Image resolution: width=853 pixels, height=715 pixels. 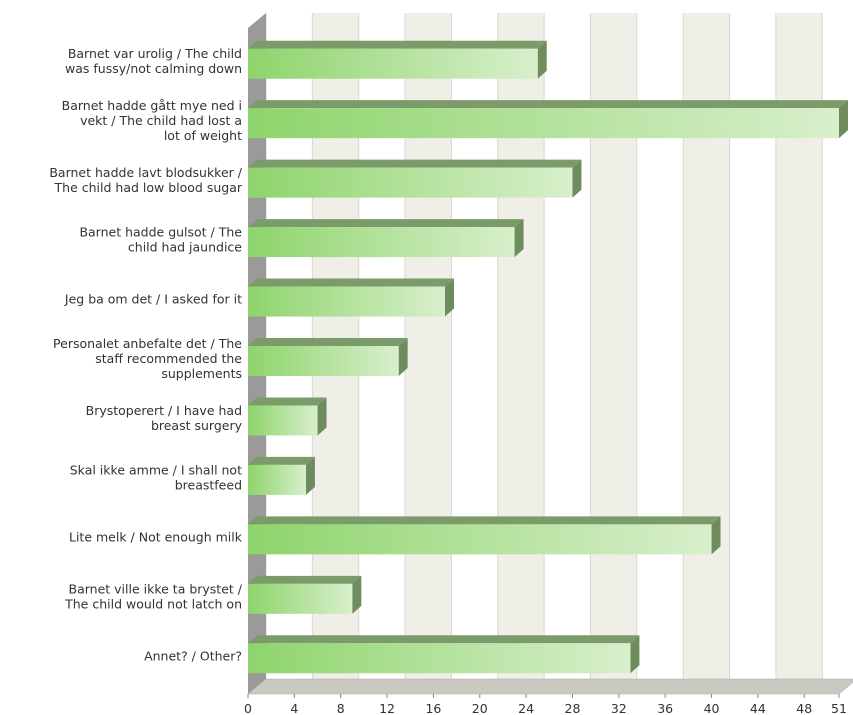 I want to click on category-label-line: Lite melk / Not enough milk, so click(x=156, y=536).